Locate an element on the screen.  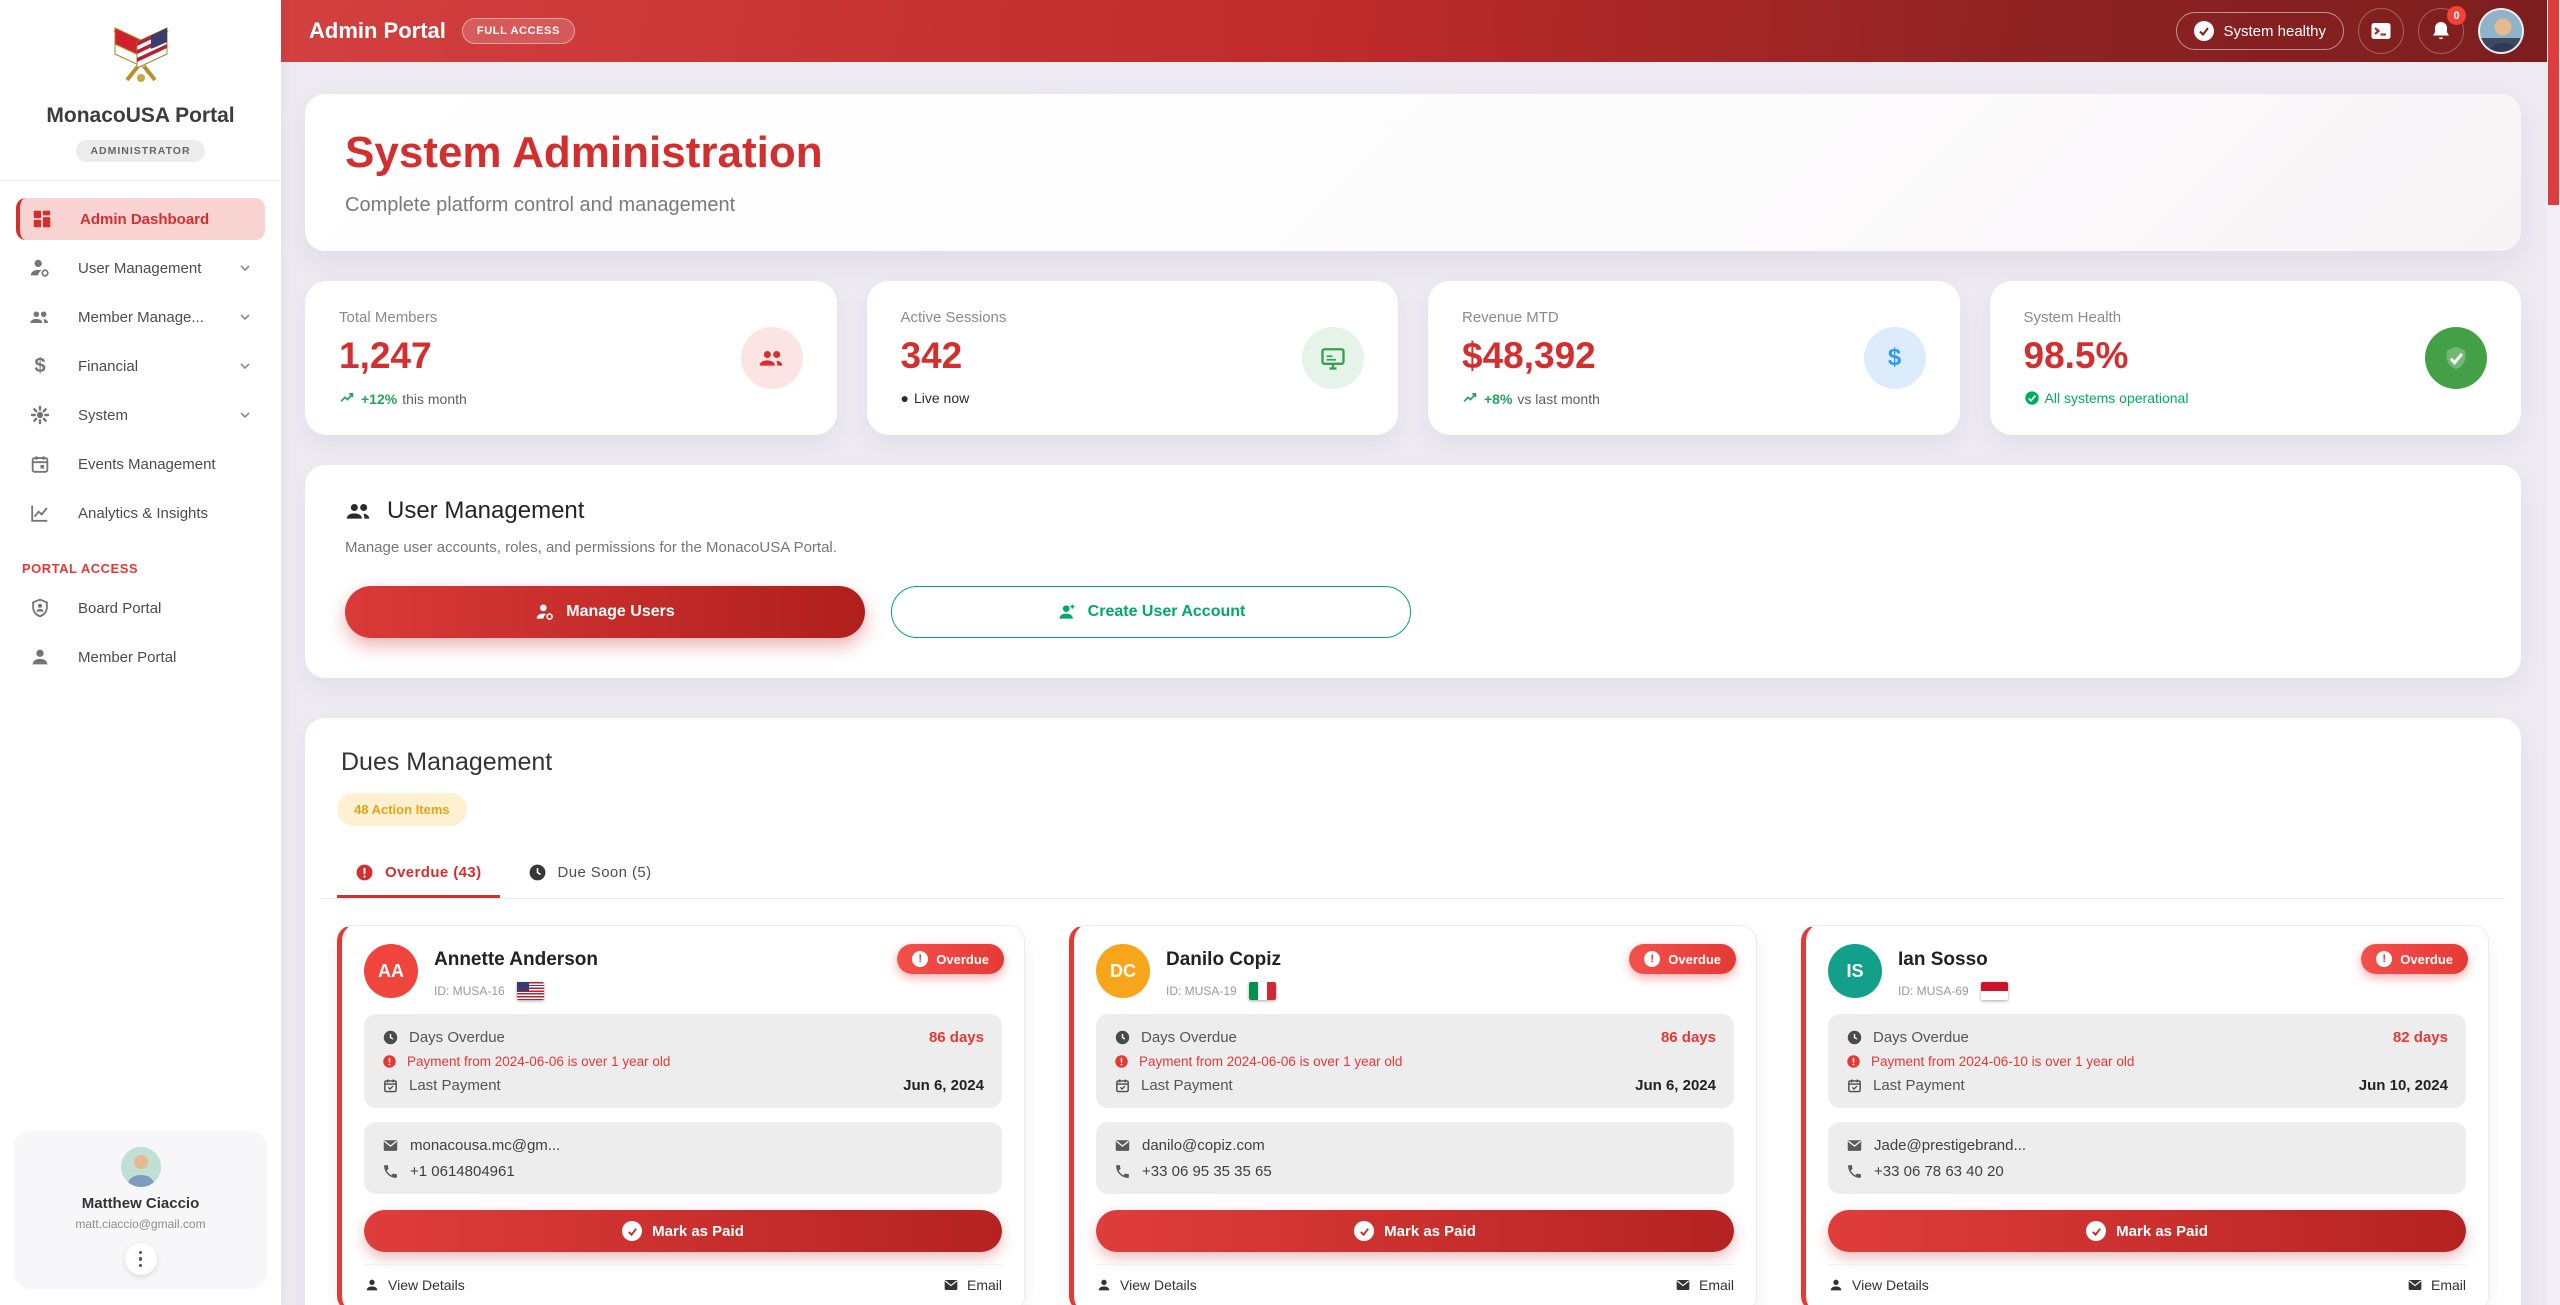
dashboard-icon is located at coordinates (42, 219).